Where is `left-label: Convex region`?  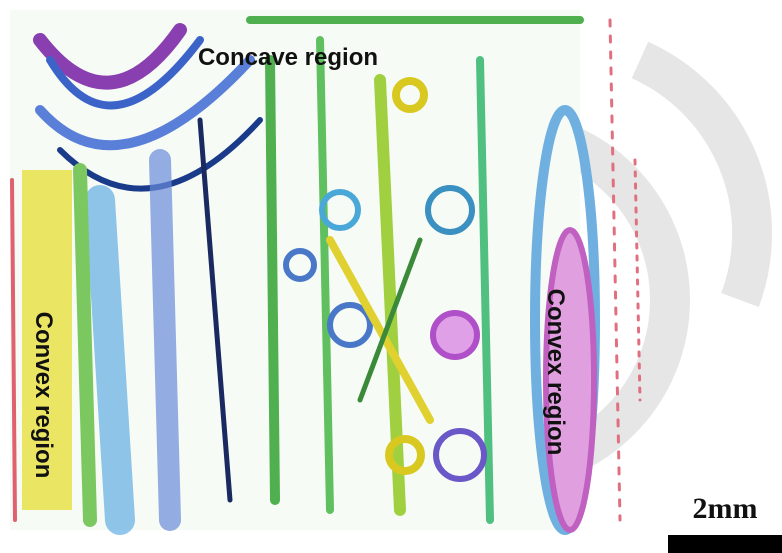
left-label: Convex region is located at coordinates (43, 395).